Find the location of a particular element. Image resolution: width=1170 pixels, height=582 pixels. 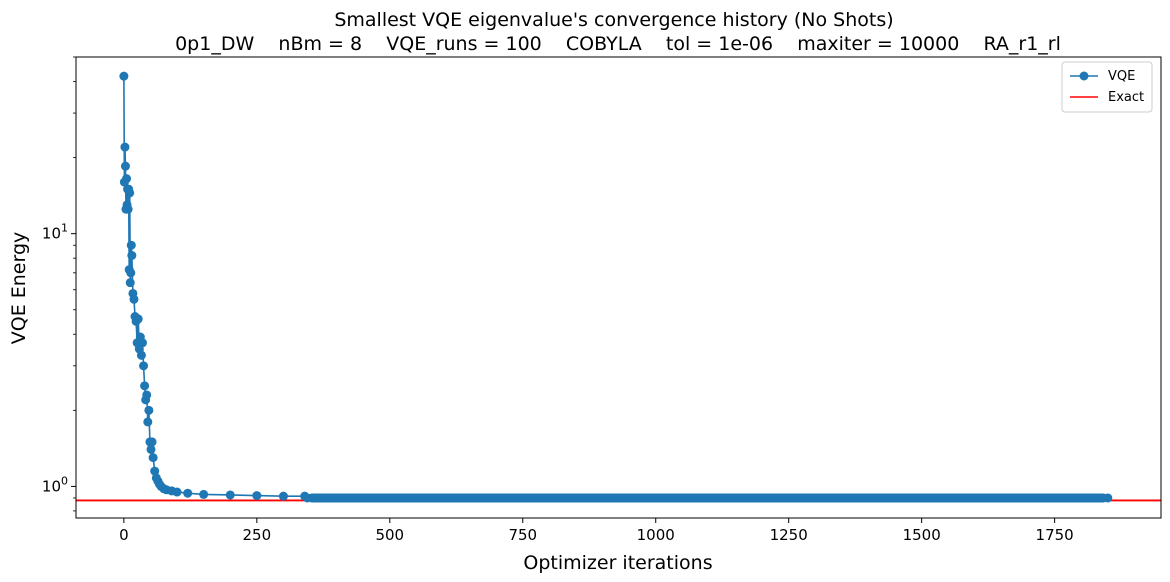

x-tick-label: 1750 is located at coordinates (1055, 535).